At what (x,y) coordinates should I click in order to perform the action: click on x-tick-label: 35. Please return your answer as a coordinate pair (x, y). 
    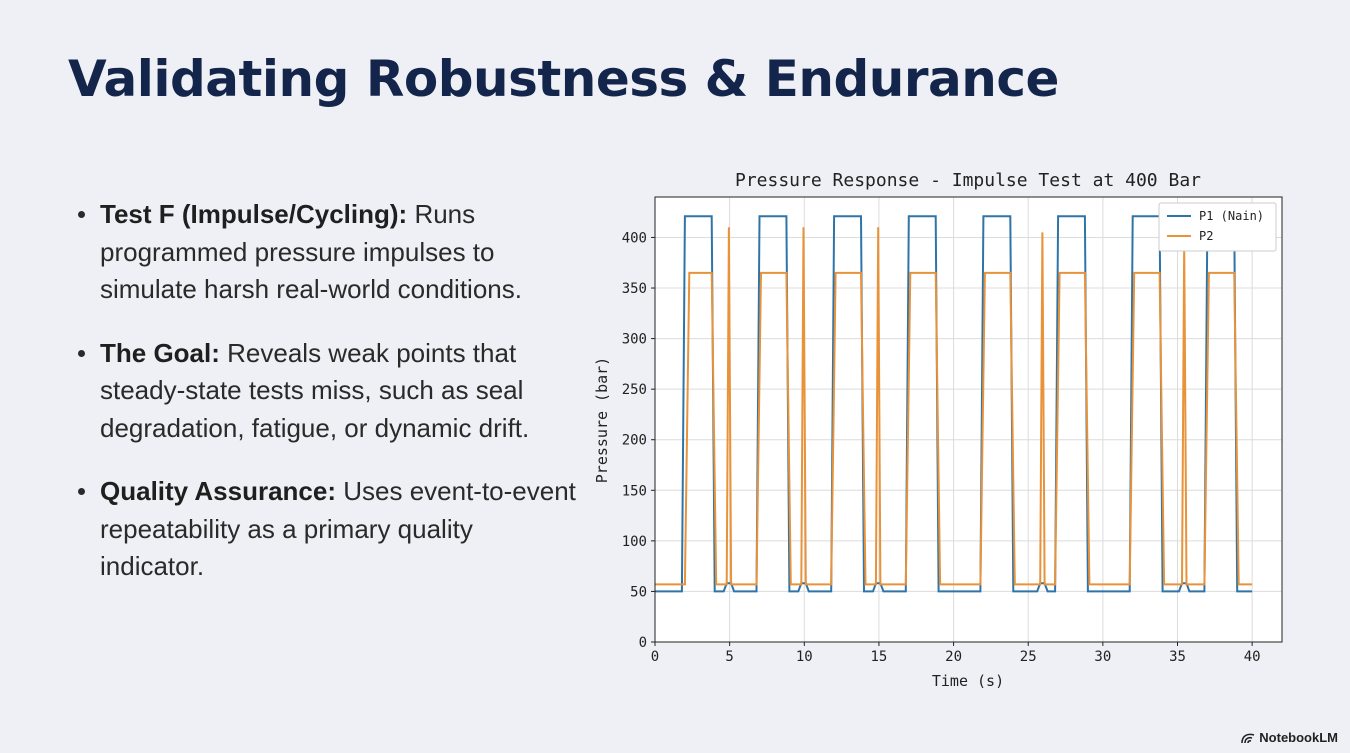
    Looking at the image, I should click on (1177, 657).